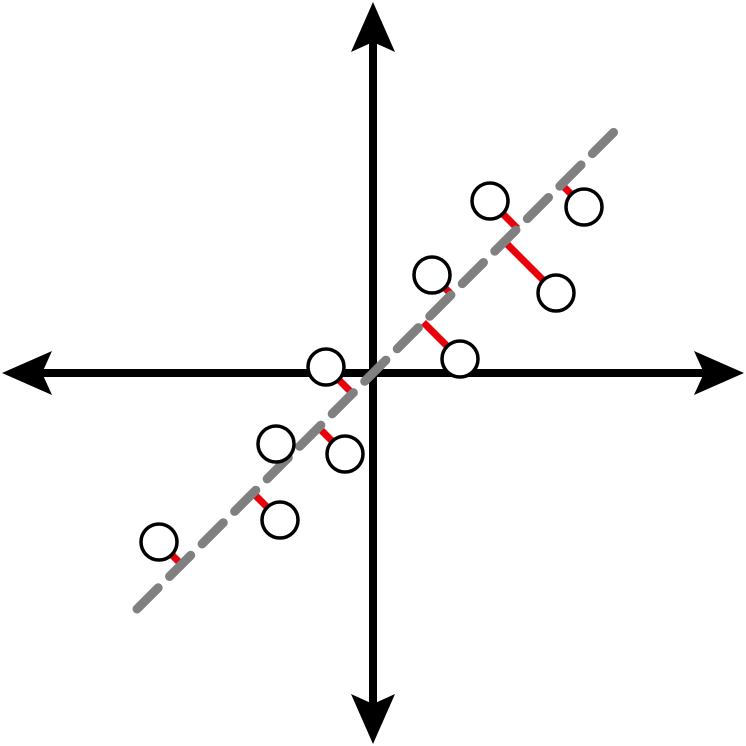  What do you see at coordinates (373, 27) in the screenshot?
I see `arrow-up-icon` at bounding box center [373, 27].